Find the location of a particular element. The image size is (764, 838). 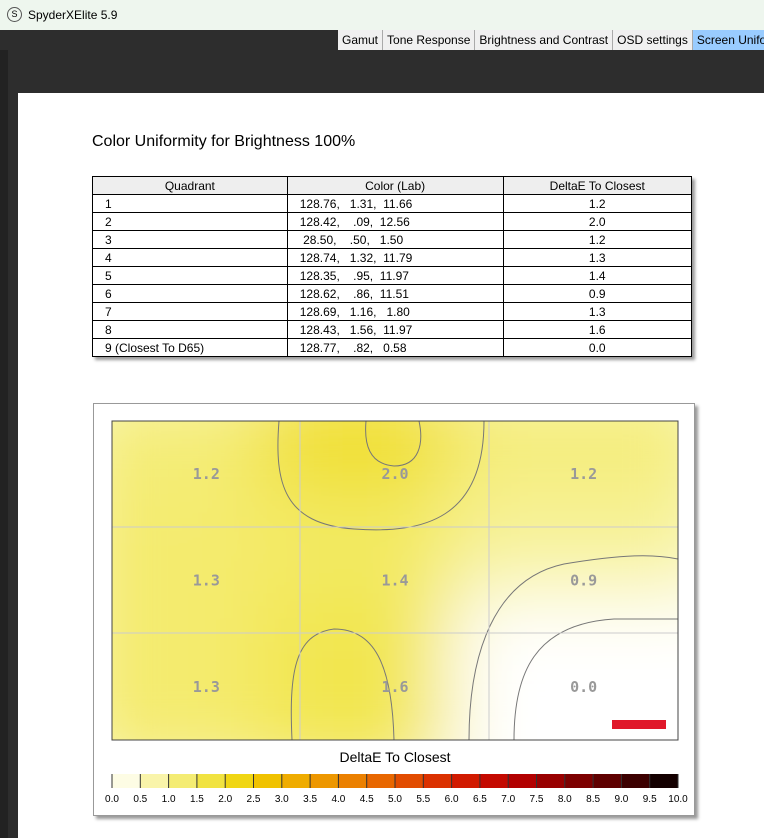

bar-tick-label: 2.0 is located at coordinates (225, 799).